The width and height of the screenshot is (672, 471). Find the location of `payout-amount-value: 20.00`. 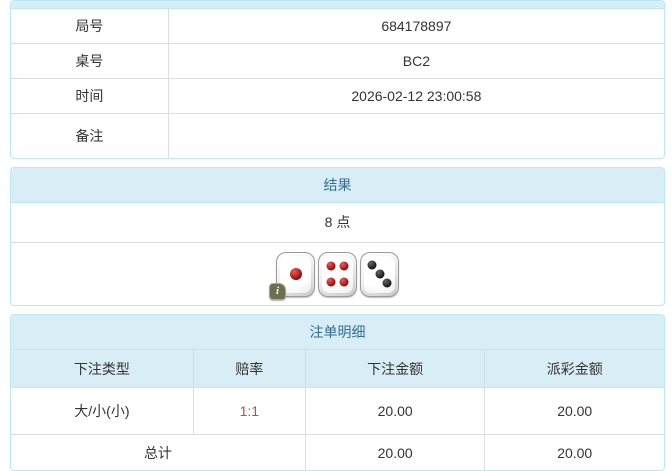

payout-amount-value: 20.00 is located at coordinates (574, 411).